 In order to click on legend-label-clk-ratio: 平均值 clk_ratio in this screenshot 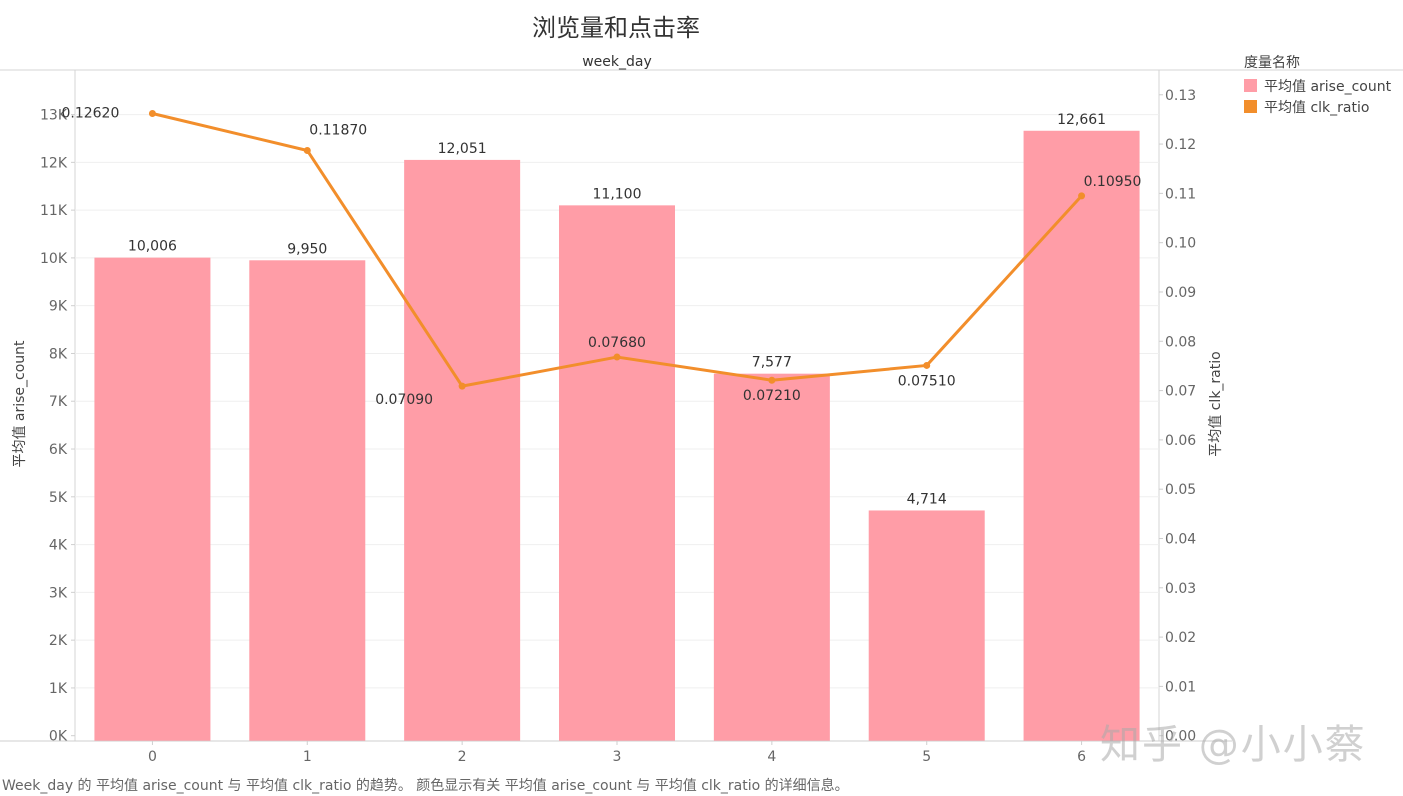, I will do `click(1317, 107)`.